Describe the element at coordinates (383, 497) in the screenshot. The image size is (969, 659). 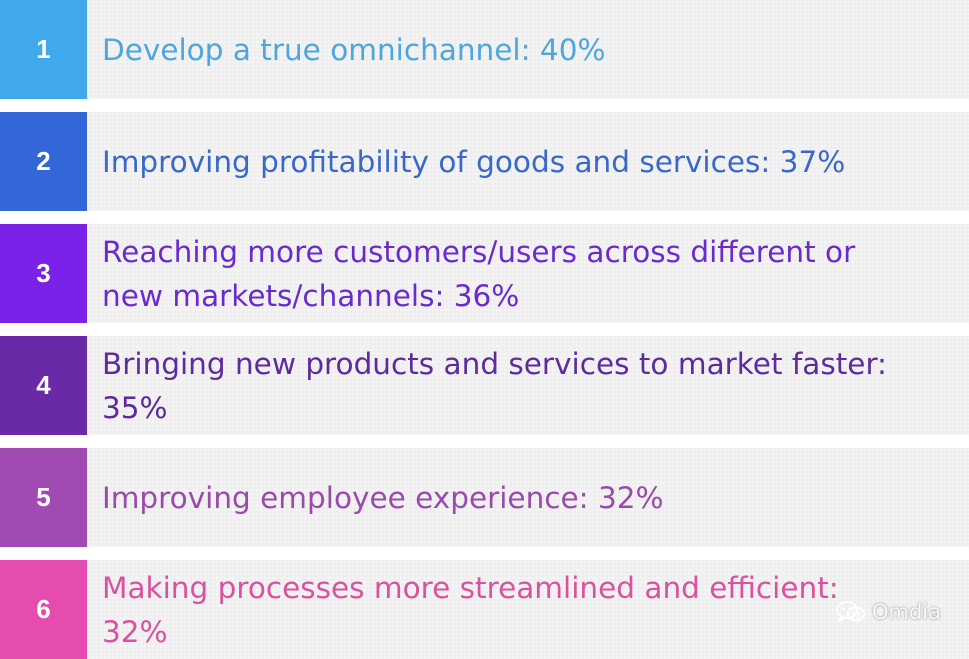
I see `item-text: Improving employee experience: 32%` at that location.